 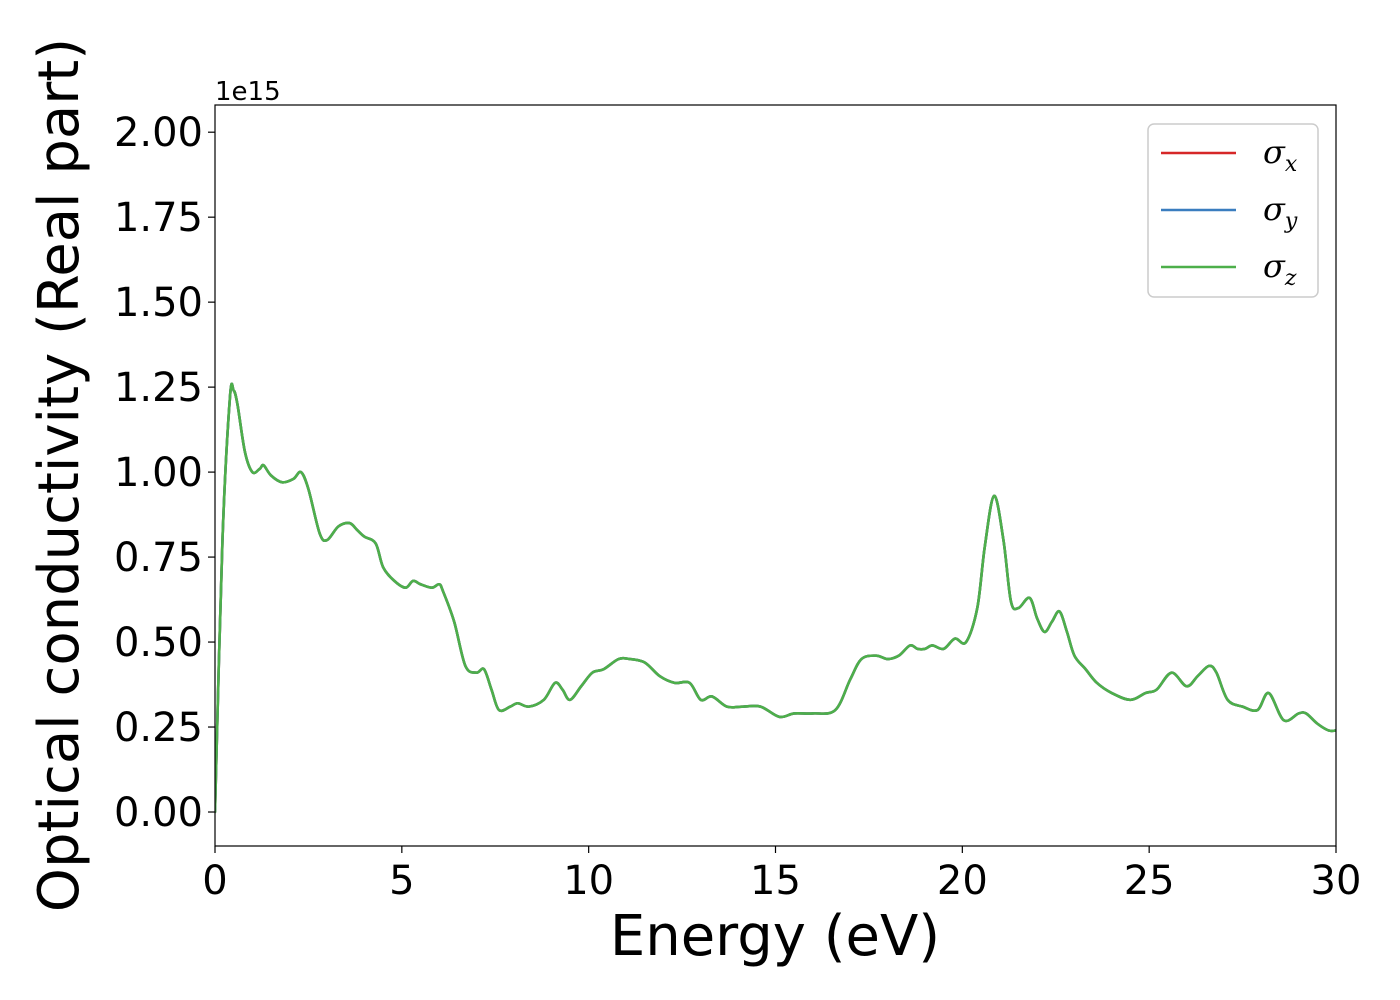 I want to click on y-axis-ticks: 0.00 0.25 0.50 0.75 1.00 1.25 1.50 1.75 2.00, so click(x=164, y=473).